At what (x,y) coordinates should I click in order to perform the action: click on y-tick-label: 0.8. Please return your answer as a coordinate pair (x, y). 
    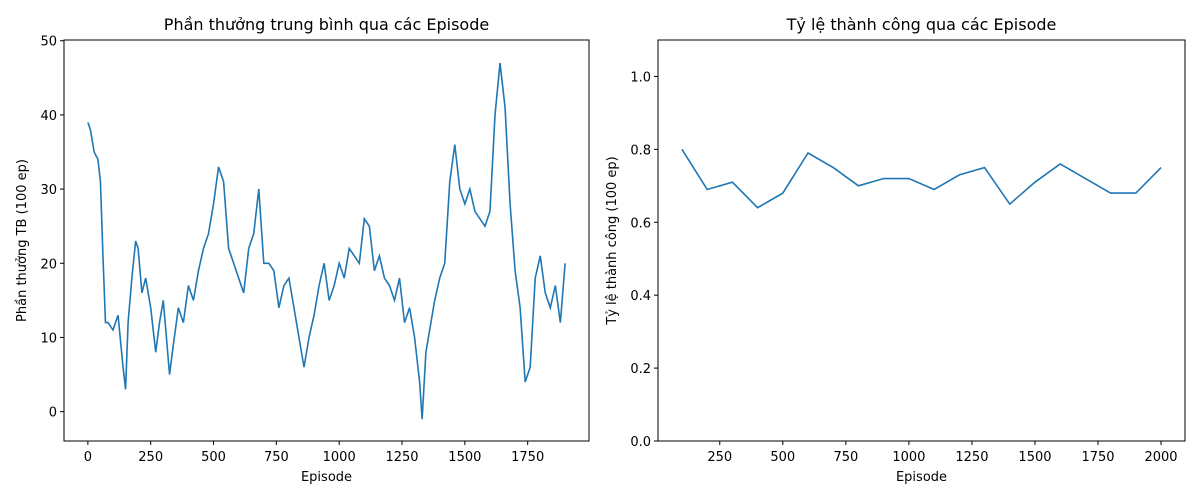
    Looking at the image, I should click on (640, 150).